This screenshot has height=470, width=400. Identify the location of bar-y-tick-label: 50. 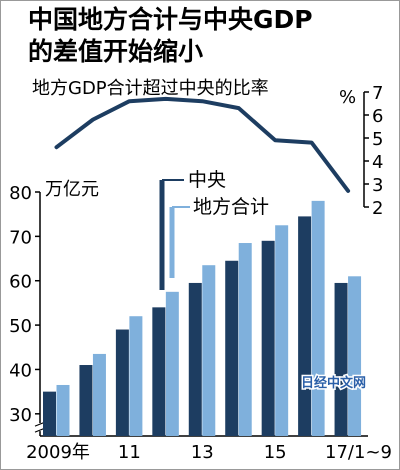
(20, 326).